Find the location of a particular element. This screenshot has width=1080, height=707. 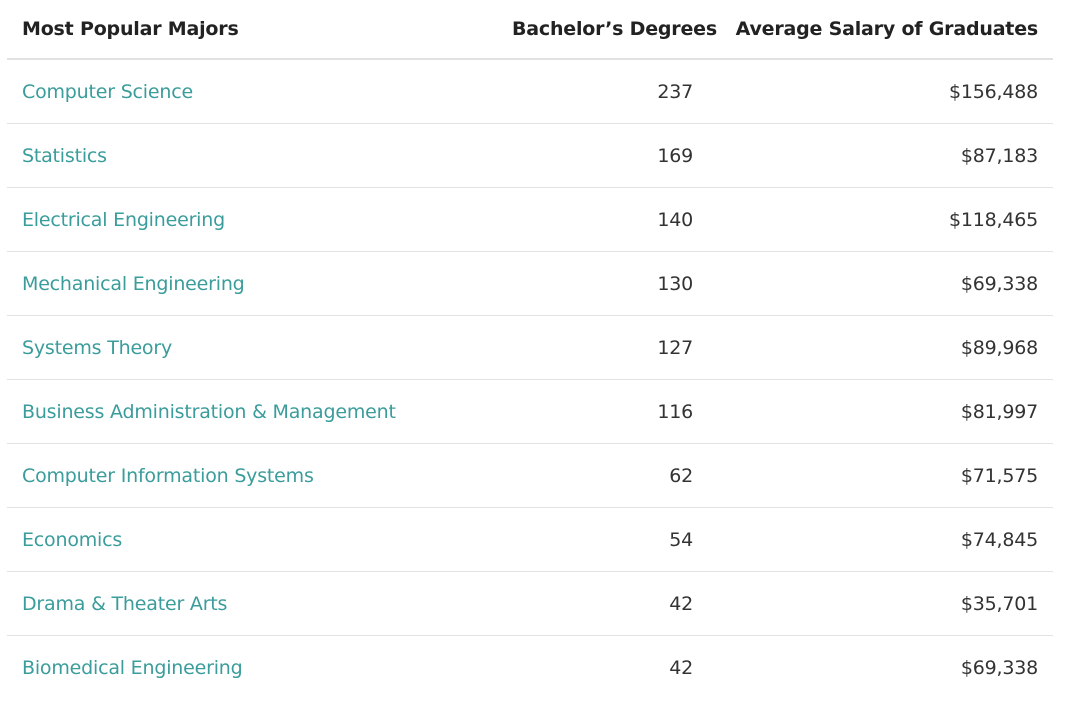

major-link: Business Administration & Management is located at coordinates (252, 411).